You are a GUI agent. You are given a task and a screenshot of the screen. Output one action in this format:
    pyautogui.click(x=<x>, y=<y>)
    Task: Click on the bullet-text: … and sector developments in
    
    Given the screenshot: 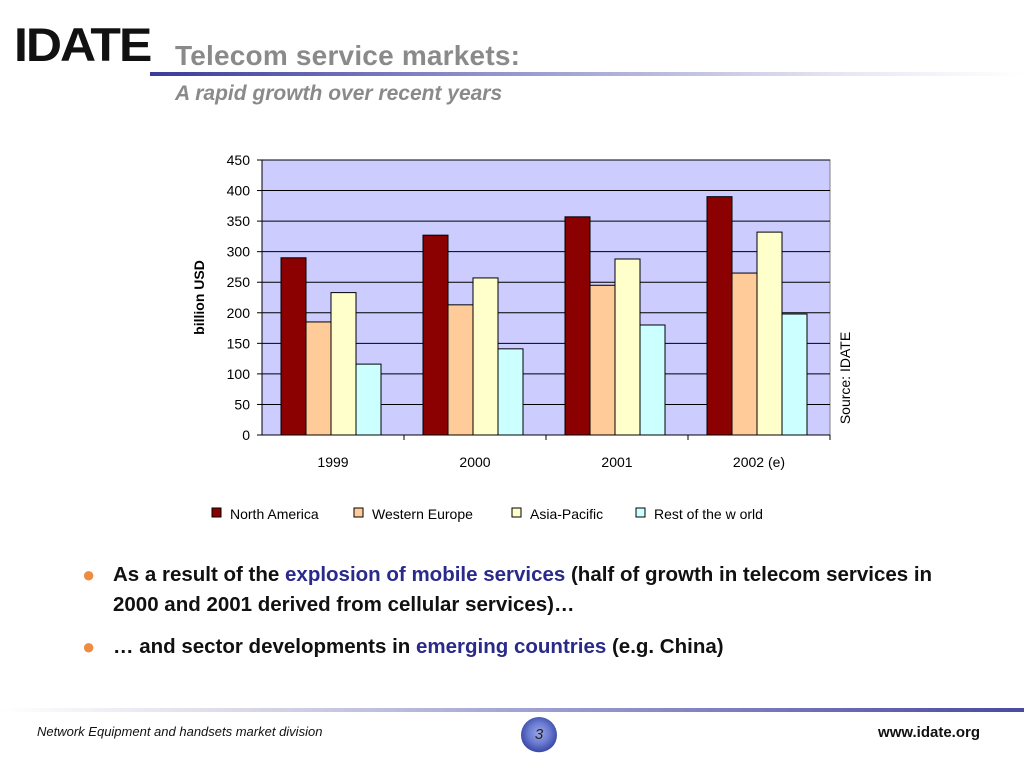 What is the action you would take?
    pyautogui.click(x=265, y=646)
    